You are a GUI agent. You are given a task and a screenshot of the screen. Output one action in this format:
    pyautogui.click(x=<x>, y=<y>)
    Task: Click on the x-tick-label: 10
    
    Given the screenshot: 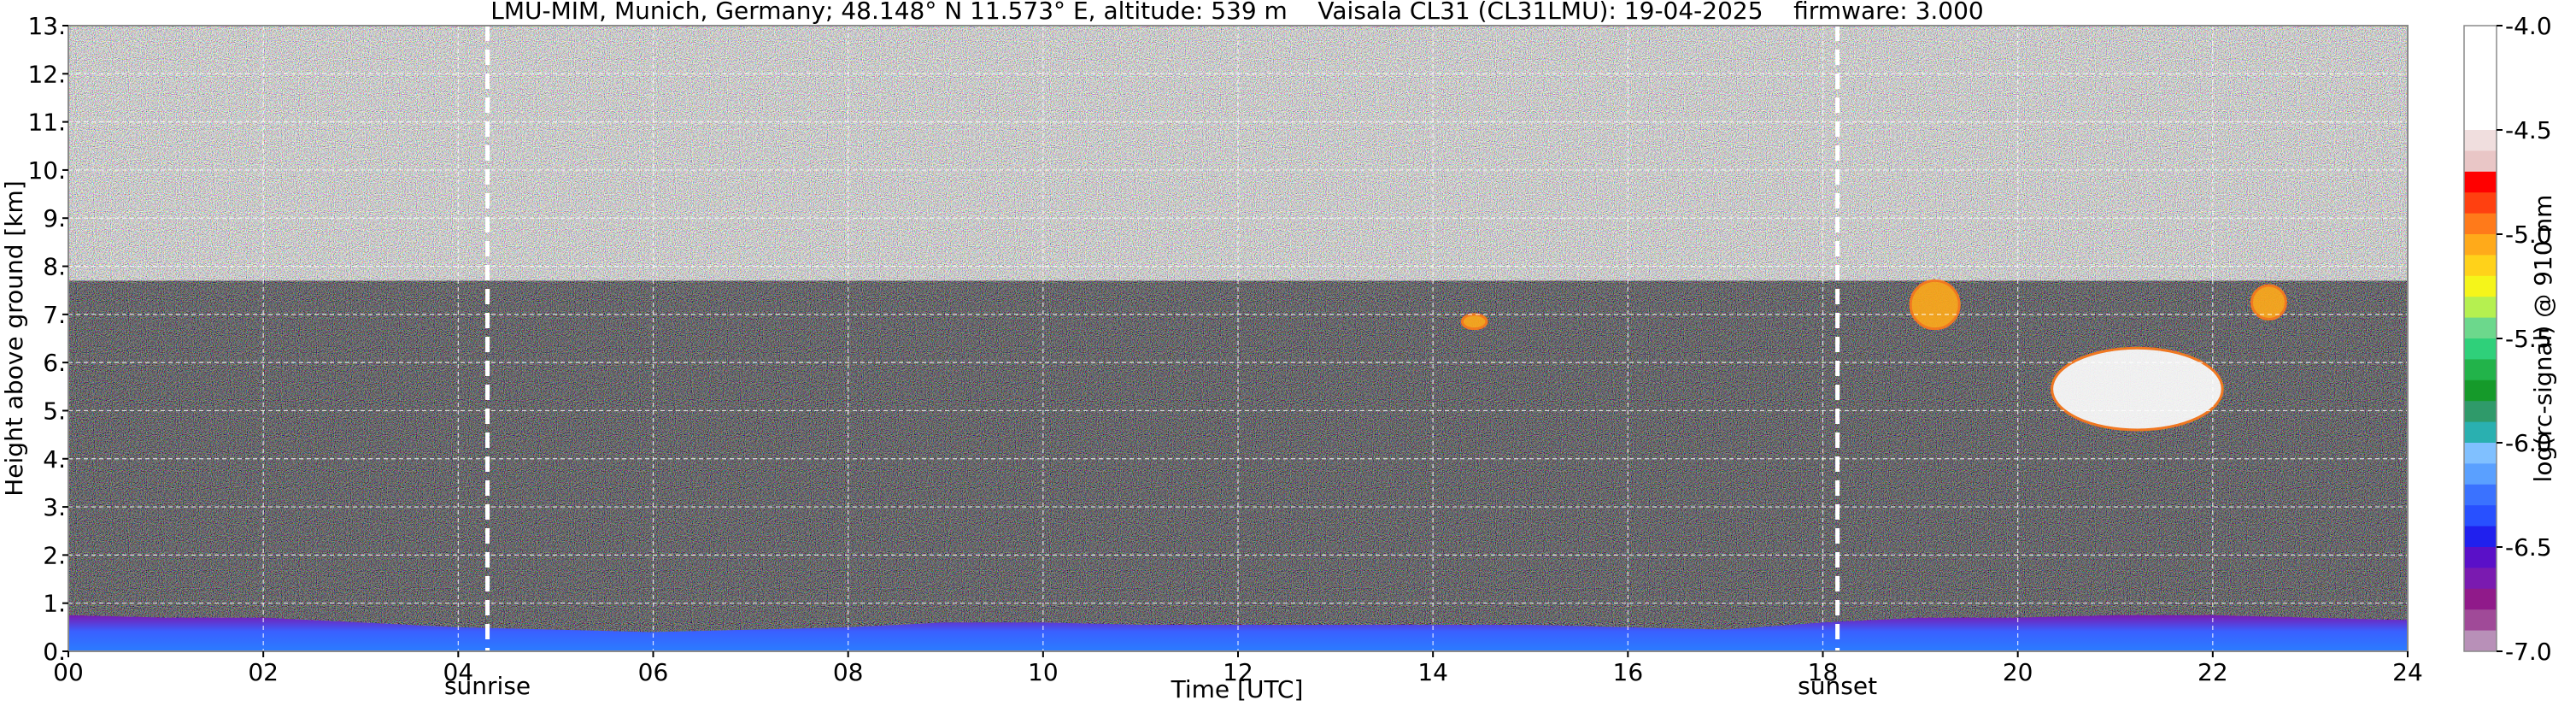 What is the action you would take?
    pyautogui.click(x=1043, y=672)
    